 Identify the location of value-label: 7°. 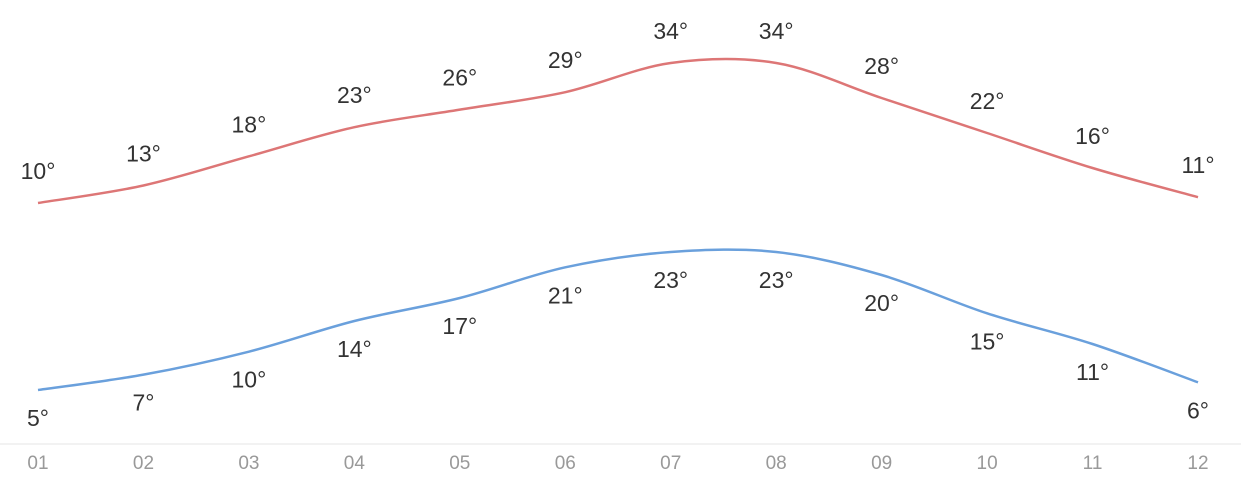
(143, 403).